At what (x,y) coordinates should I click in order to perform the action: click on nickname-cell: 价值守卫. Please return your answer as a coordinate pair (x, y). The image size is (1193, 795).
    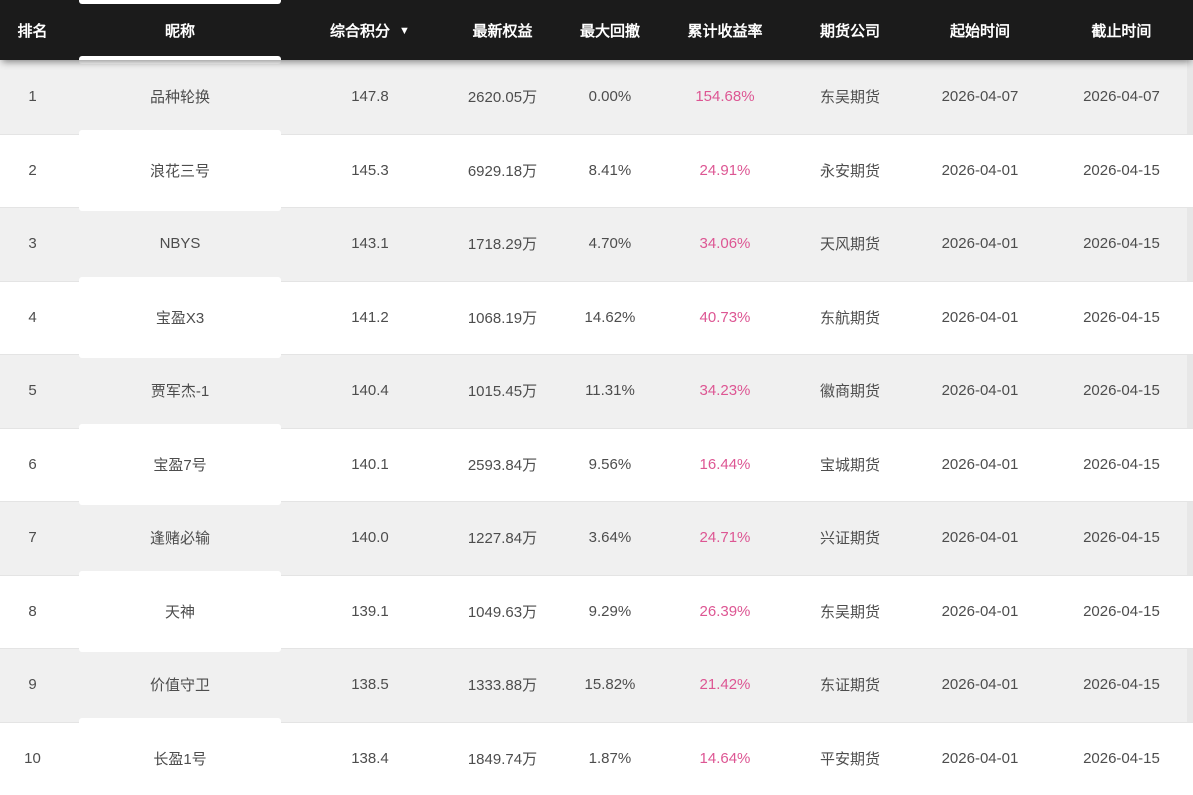
    Looking at the image, I should click on (180, 685).